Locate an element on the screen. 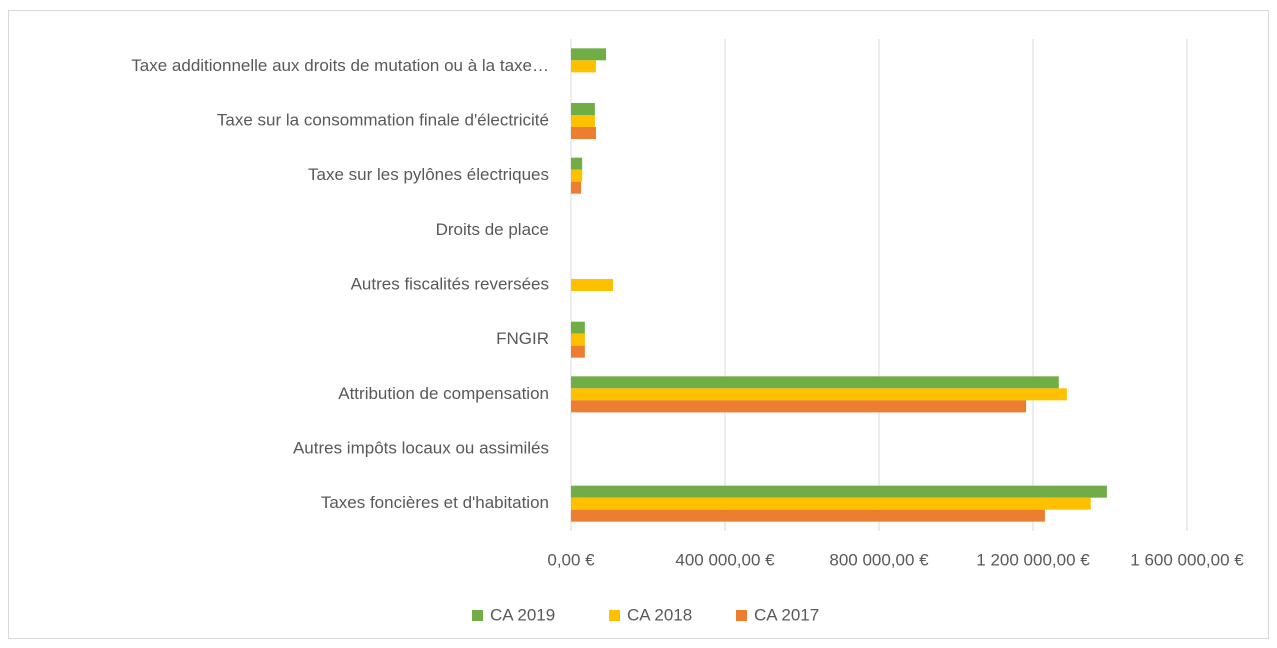 This screenshot has height=648, width=1277. y-tick-label: Taxes foncières et d'habitation is located at coordinates (435, 502).